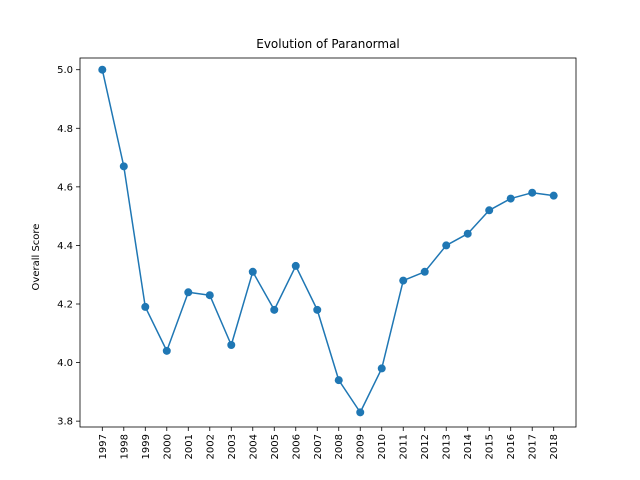 The width and height of the screenshot is (640, 480). What do you see at coordinates (382, 446) in the screenshot?
I see `x-tick-label: 2010` at bounding box center [382, 446].